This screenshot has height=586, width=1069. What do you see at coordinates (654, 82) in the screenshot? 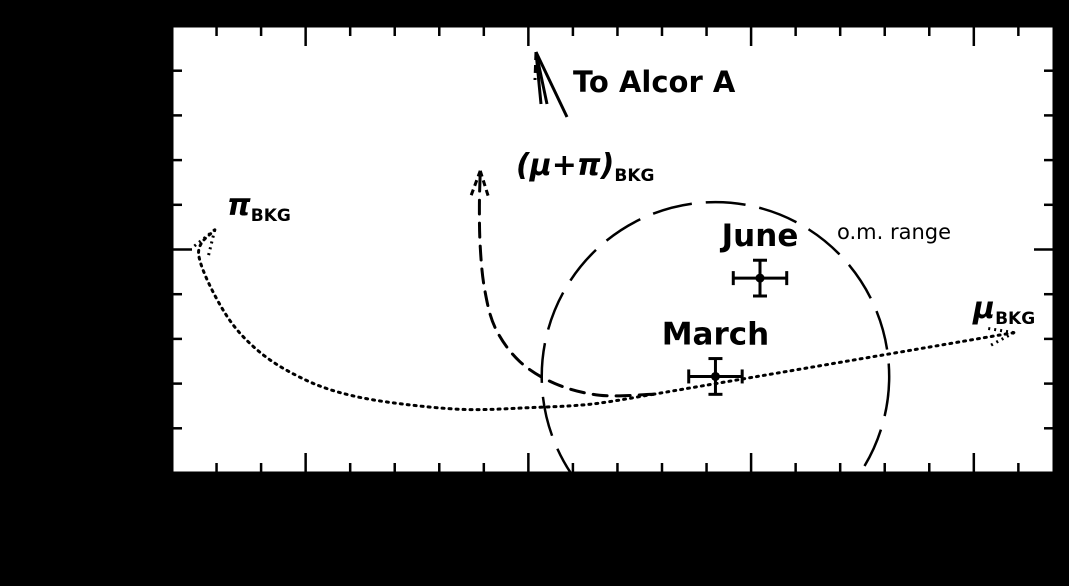
I see `to-alcor-a-label: To Alcor A` at bounding box center [654, 82].